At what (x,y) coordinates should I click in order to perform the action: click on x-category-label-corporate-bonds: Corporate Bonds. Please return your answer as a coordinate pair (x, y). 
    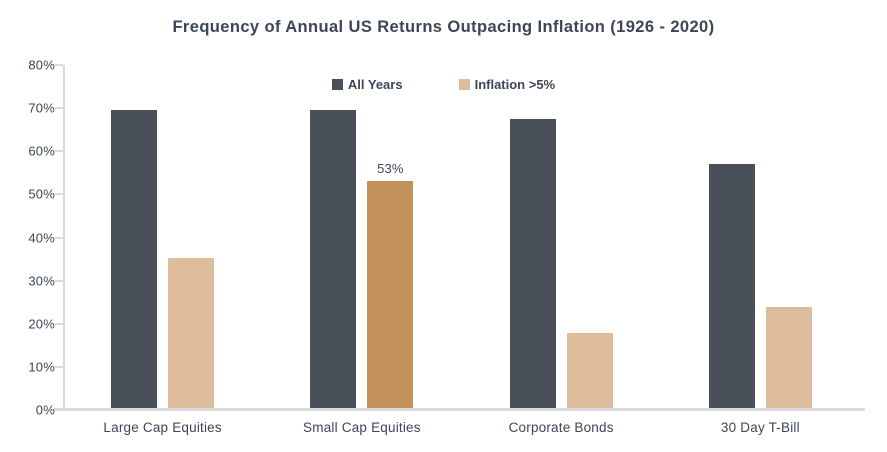
    Looking at the image, I should click on (561, 427).